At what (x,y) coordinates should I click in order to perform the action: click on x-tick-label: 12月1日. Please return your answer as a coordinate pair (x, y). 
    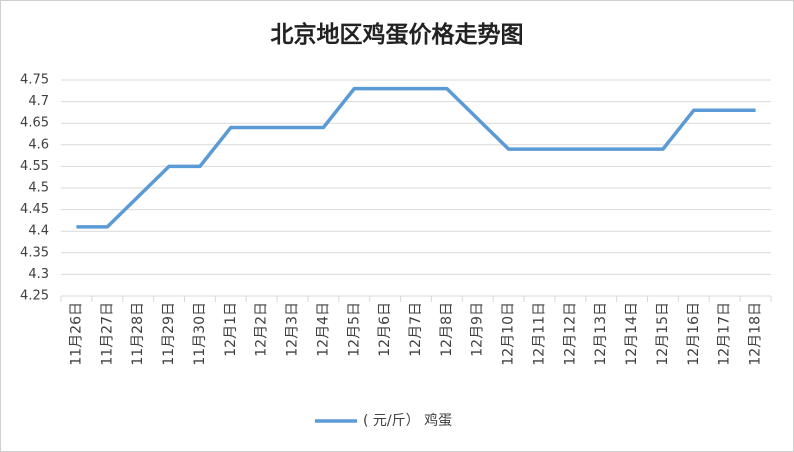
    Looking at the image, I should click on (231, 329).